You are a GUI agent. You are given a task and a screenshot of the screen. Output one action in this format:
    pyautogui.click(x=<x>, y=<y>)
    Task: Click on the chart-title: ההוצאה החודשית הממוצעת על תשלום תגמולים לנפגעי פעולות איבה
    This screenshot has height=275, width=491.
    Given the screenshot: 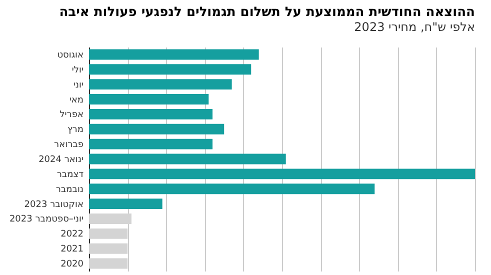 What is the action you would take?
    pyautogui.click(x=267, y=12)
    